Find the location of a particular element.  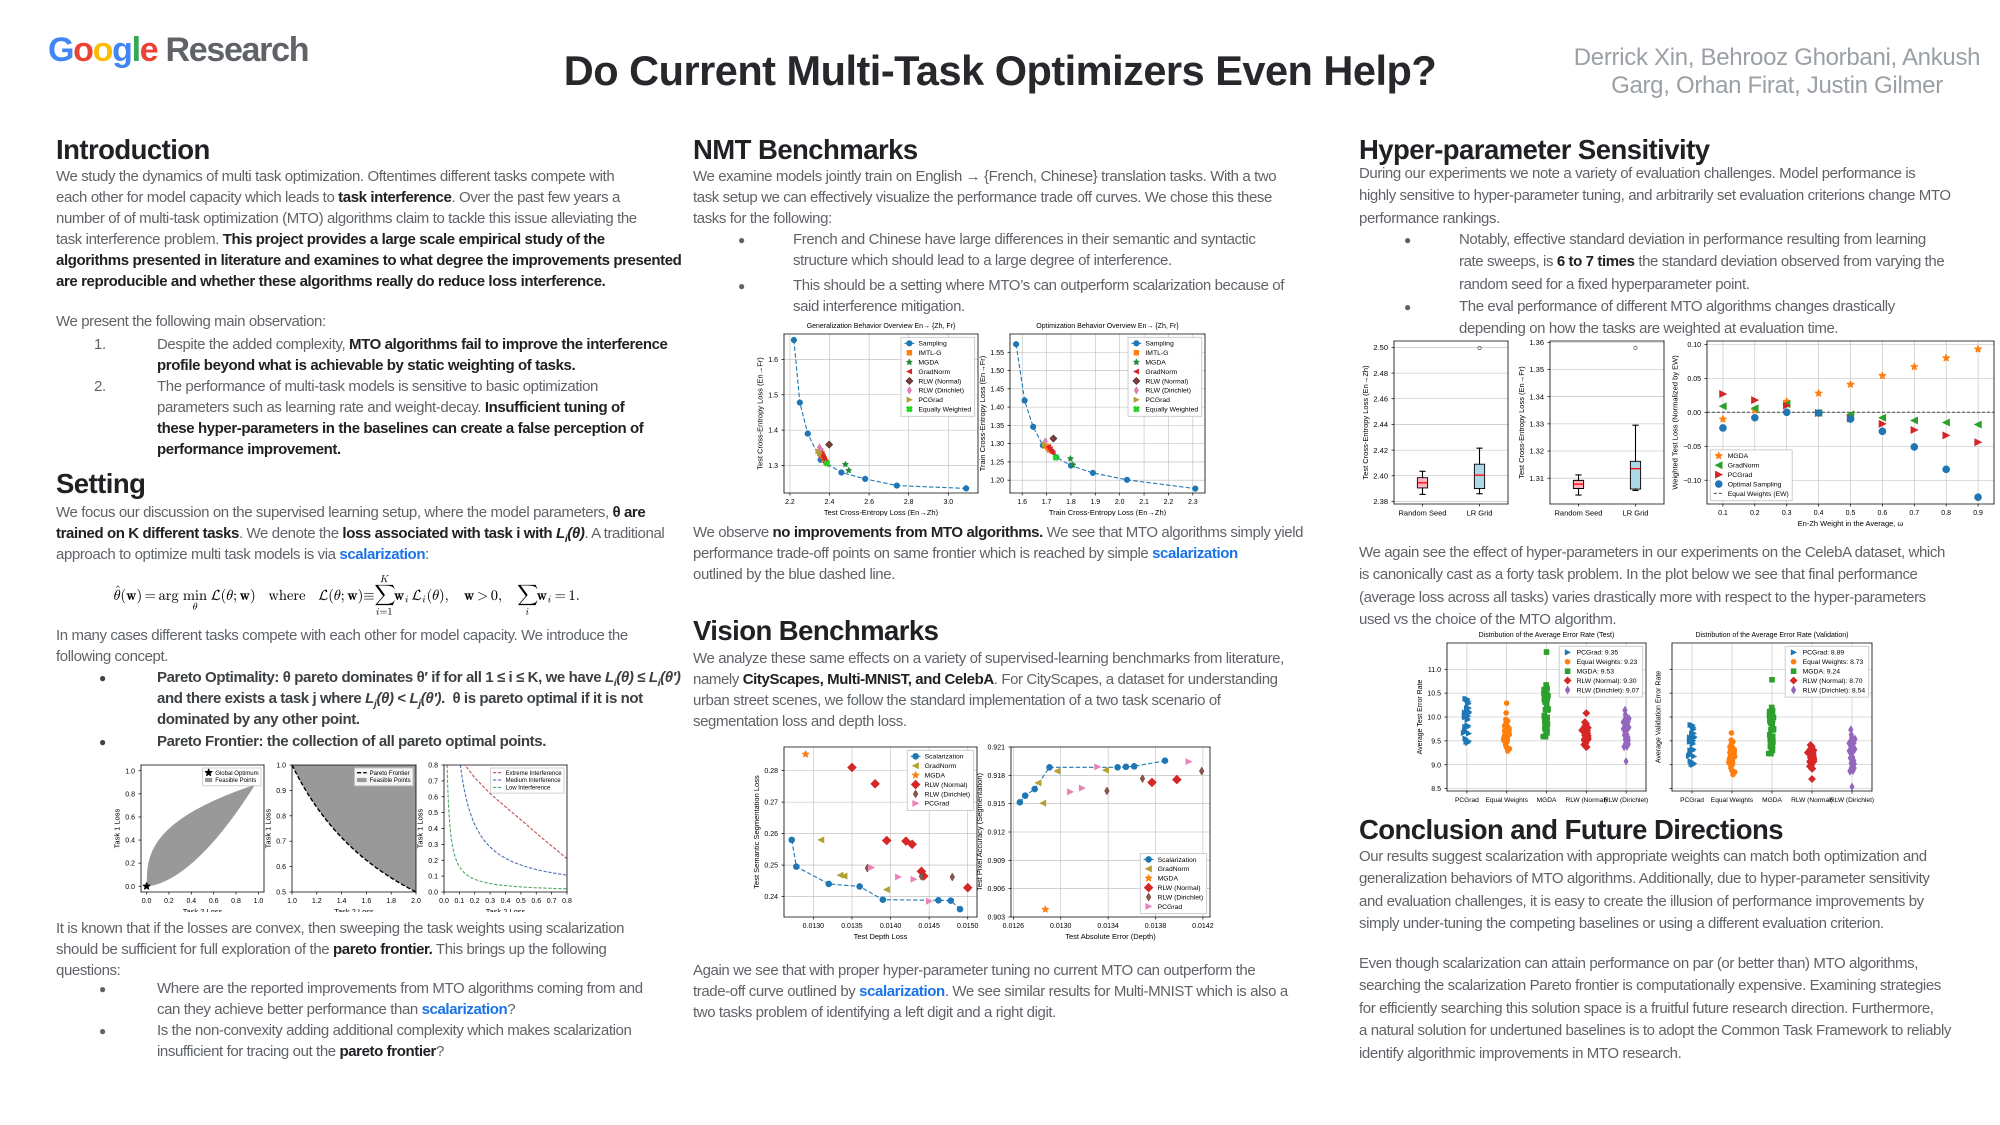

svg-text: Equal Weights: 9.23 is located at coordinates (1607, 662).